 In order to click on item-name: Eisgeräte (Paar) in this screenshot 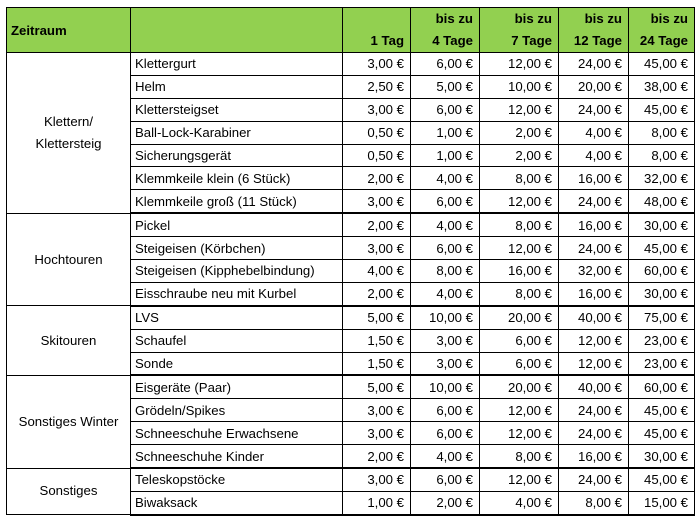, I will do `click(236, 387)`.